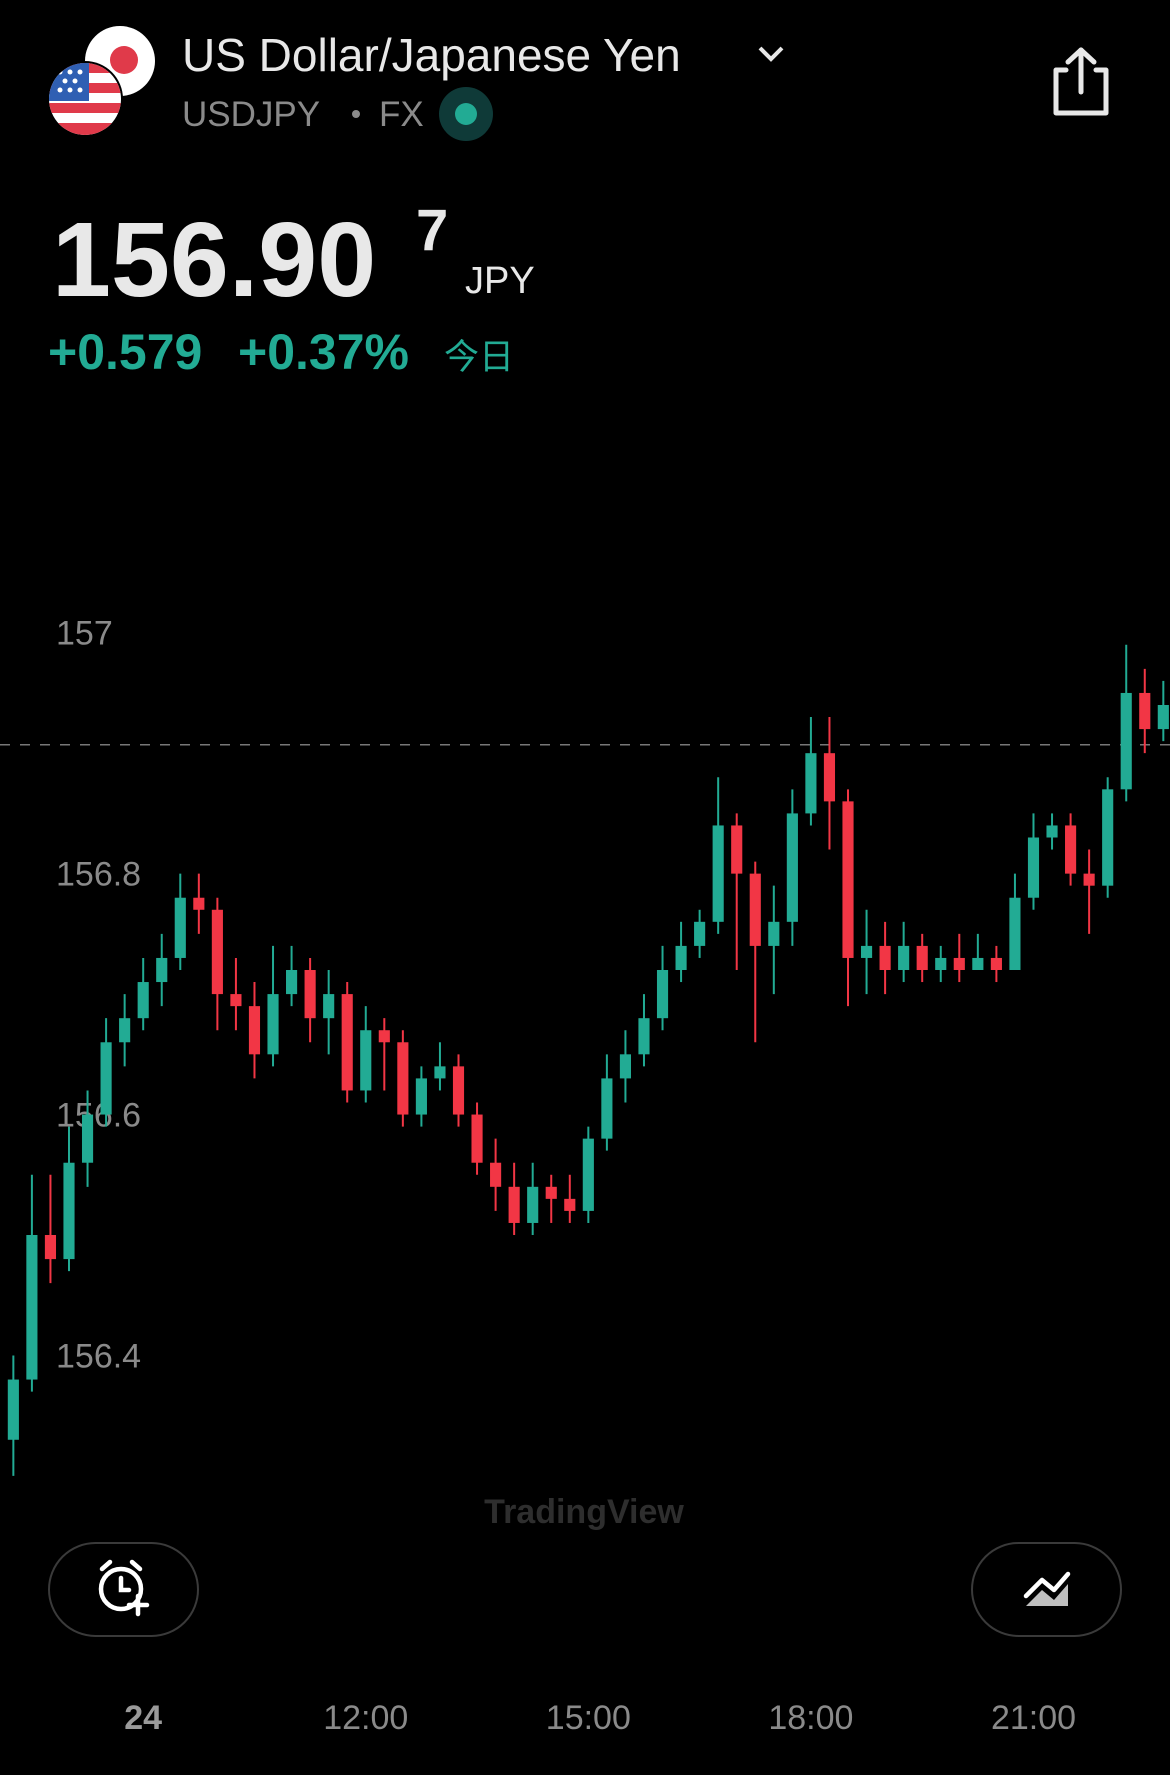 This screenshot has width=1170, height=1775. I want to click on currency: JPY, so click(500, 281).